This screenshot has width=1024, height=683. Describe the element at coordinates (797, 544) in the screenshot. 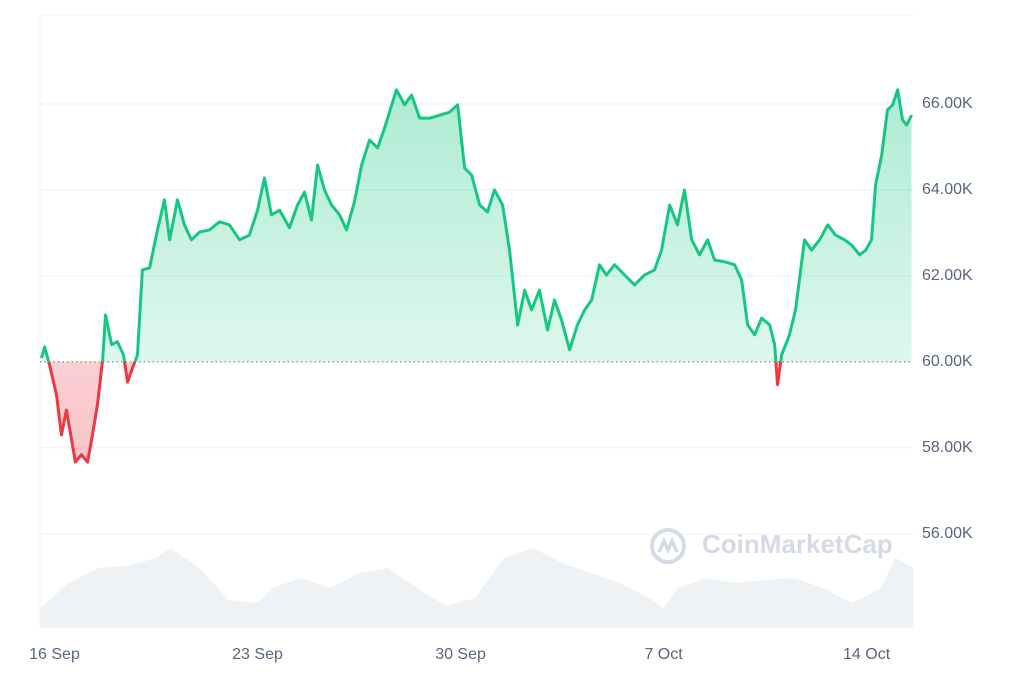

I see `watermark: CoinMarketCap` at that location.